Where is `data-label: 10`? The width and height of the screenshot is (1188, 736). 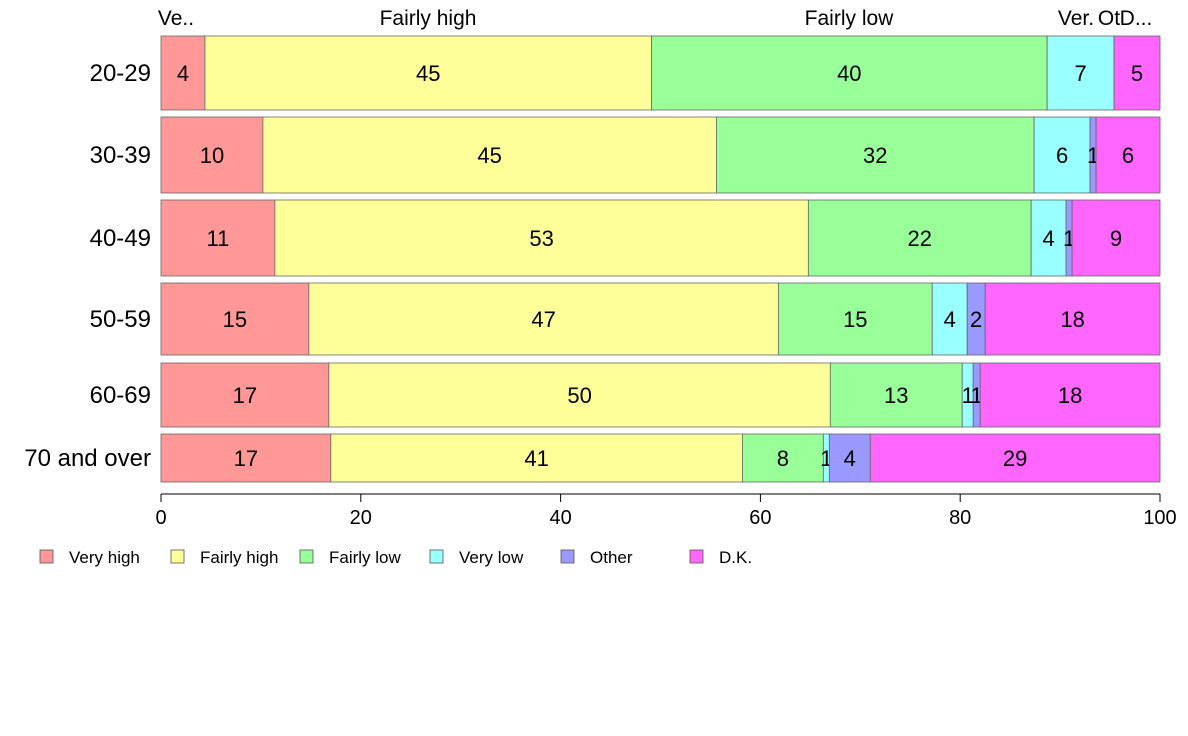 data-label: 10 is located at coordinates (212, 155).